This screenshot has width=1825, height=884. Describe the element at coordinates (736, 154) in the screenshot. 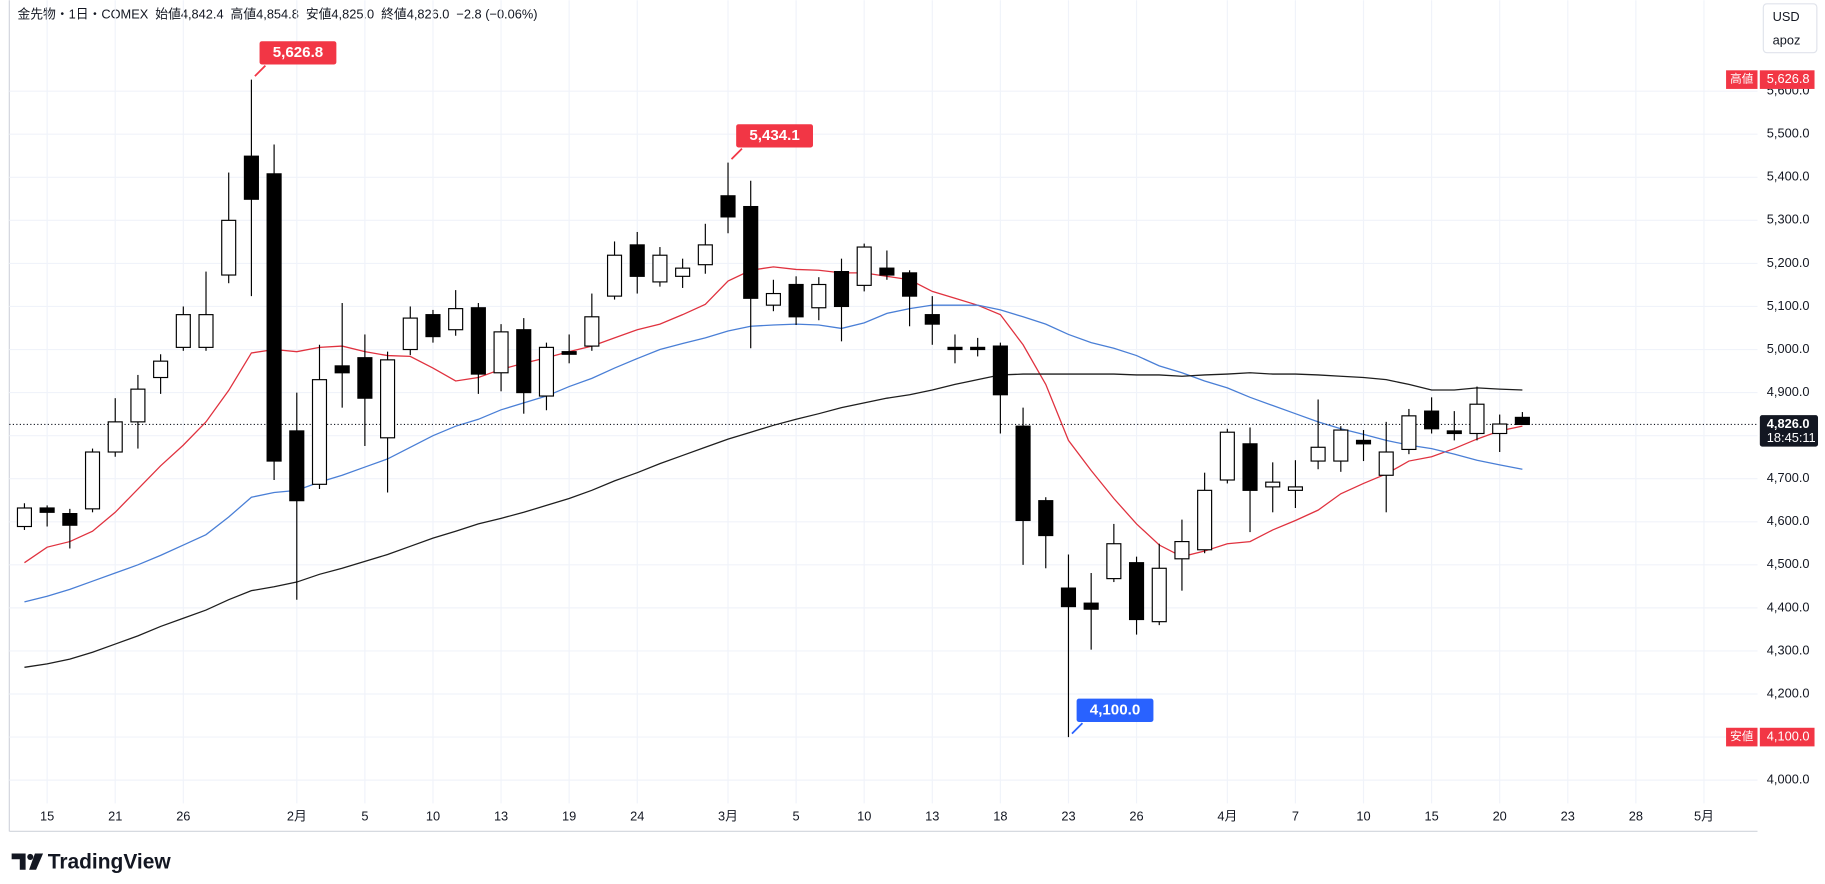

I see `high-callout-pointer` at that location.